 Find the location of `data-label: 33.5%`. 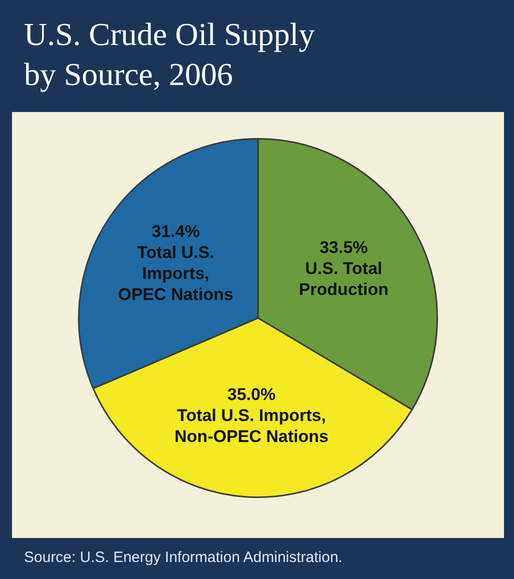

data-label: 33.5% is located at coordinates (344, 247).